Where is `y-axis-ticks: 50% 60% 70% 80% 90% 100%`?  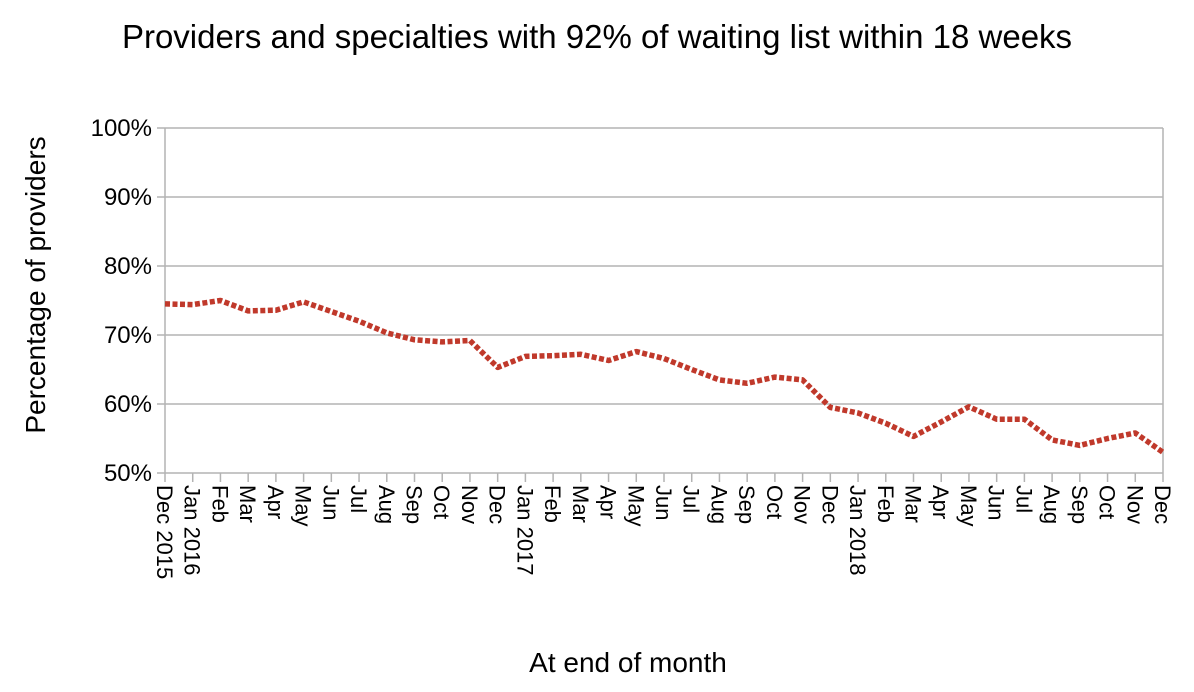 y-axis-ticks: 50% 60% 70% 80% 90% 100% is located at coordinates (121, 301).